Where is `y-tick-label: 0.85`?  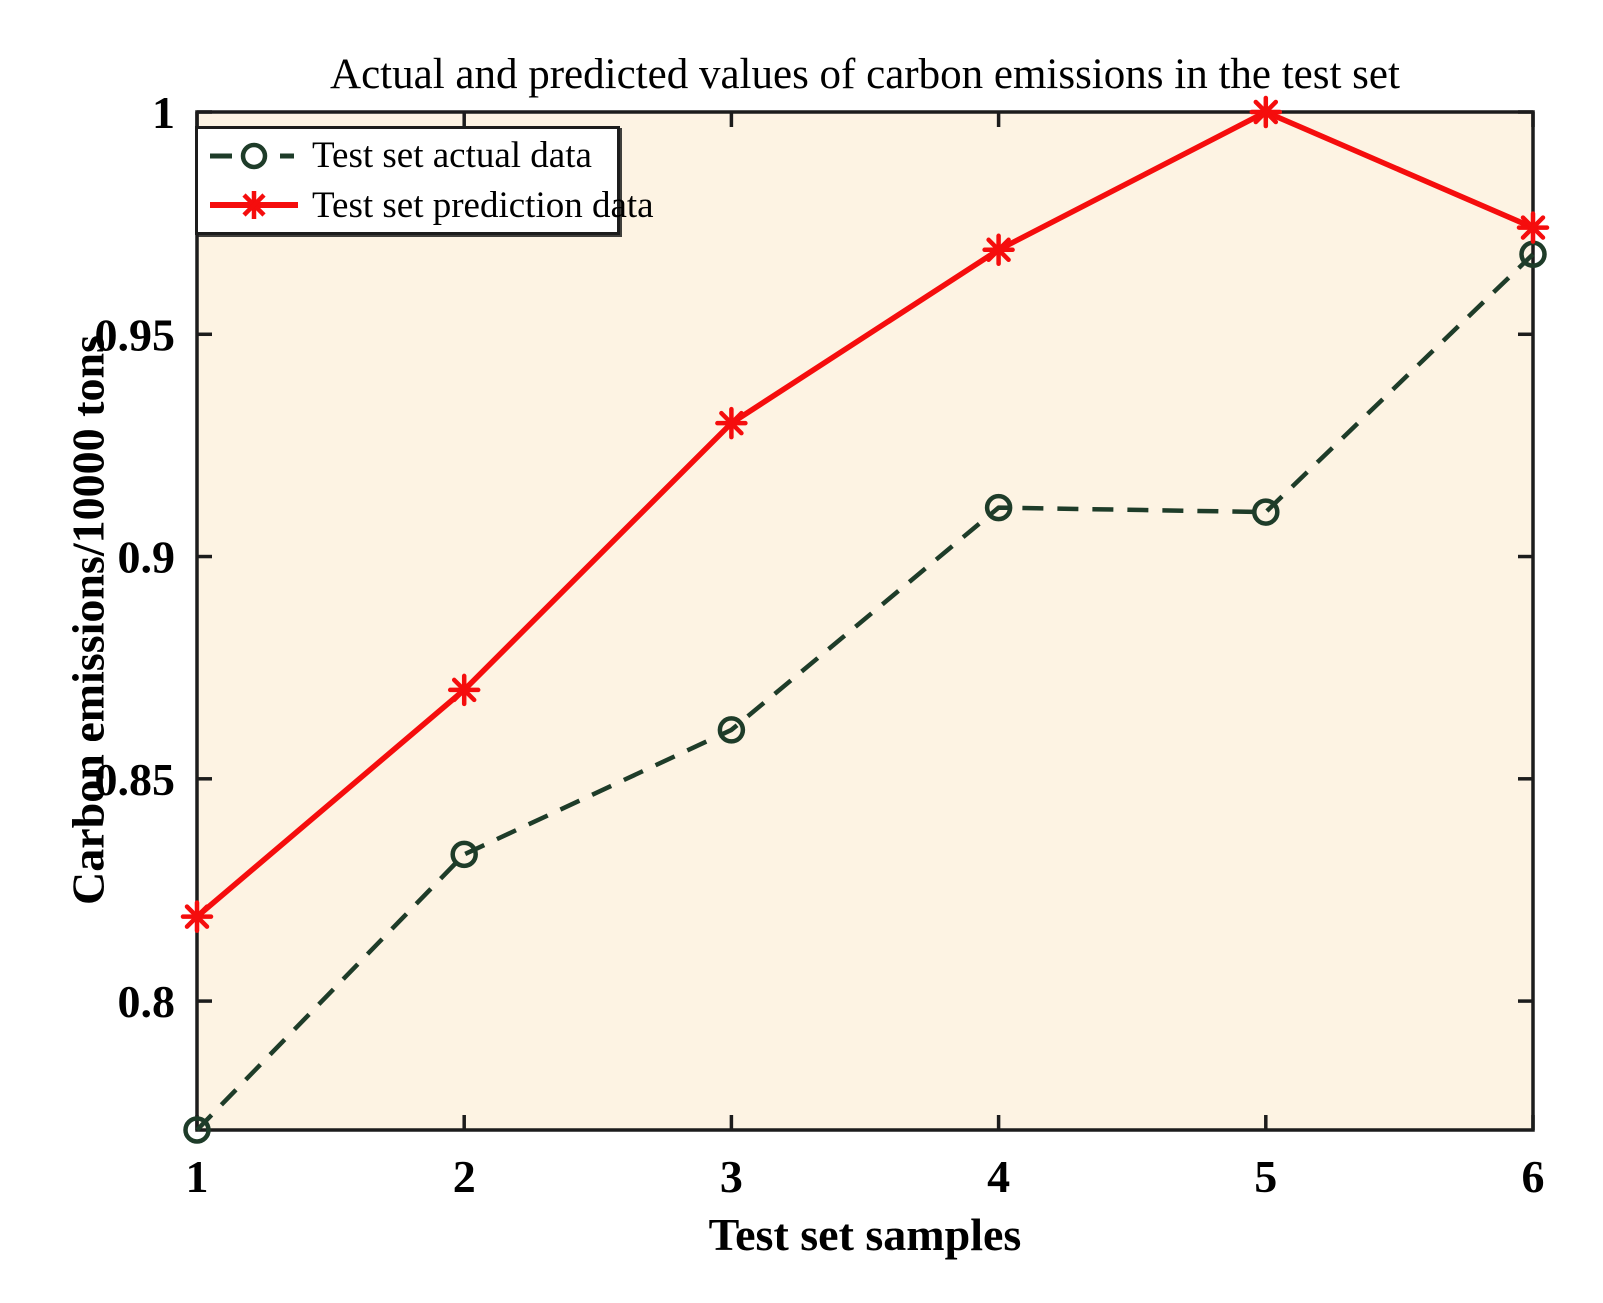
y-tick-label: 0.85 is located at coordinates (135, 779).